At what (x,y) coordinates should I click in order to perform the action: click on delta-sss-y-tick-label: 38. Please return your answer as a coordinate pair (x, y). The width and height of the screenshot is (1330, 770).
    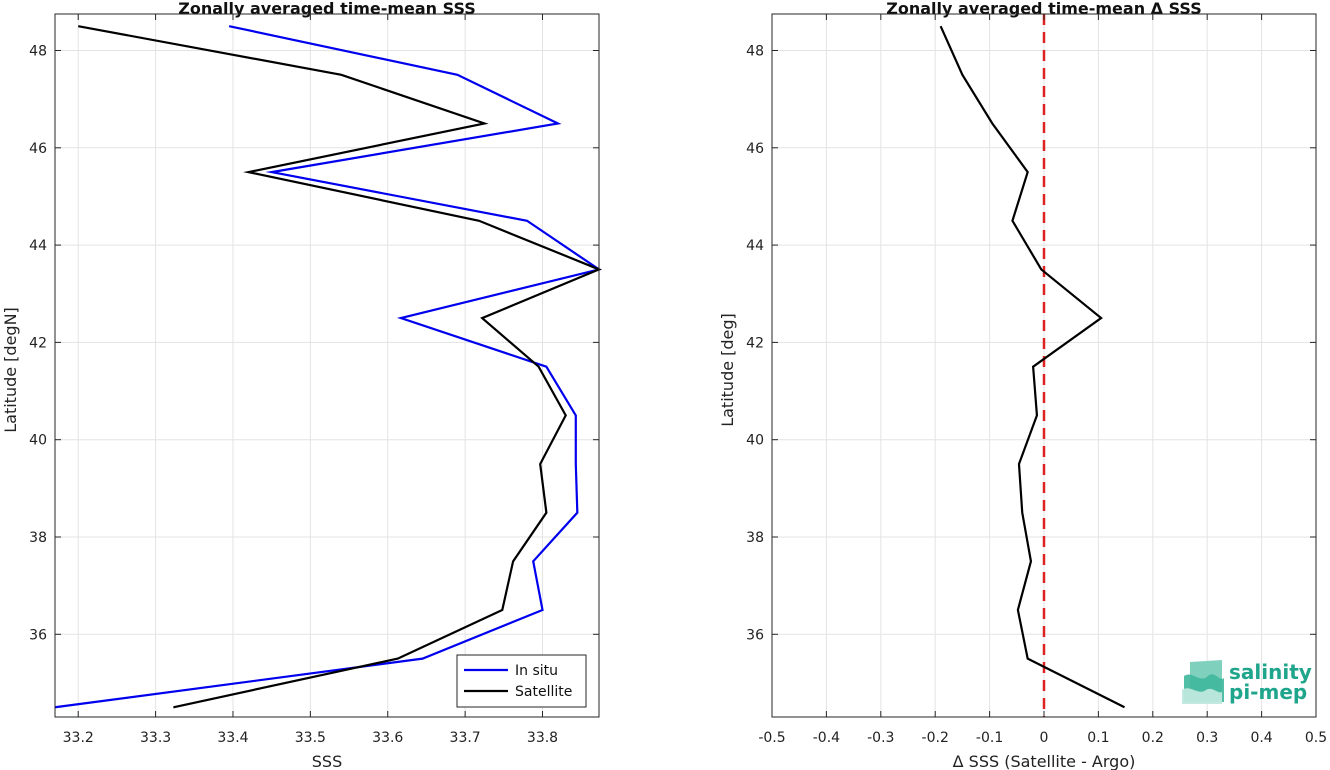
    Looking at the image, I should click on (755, 538).